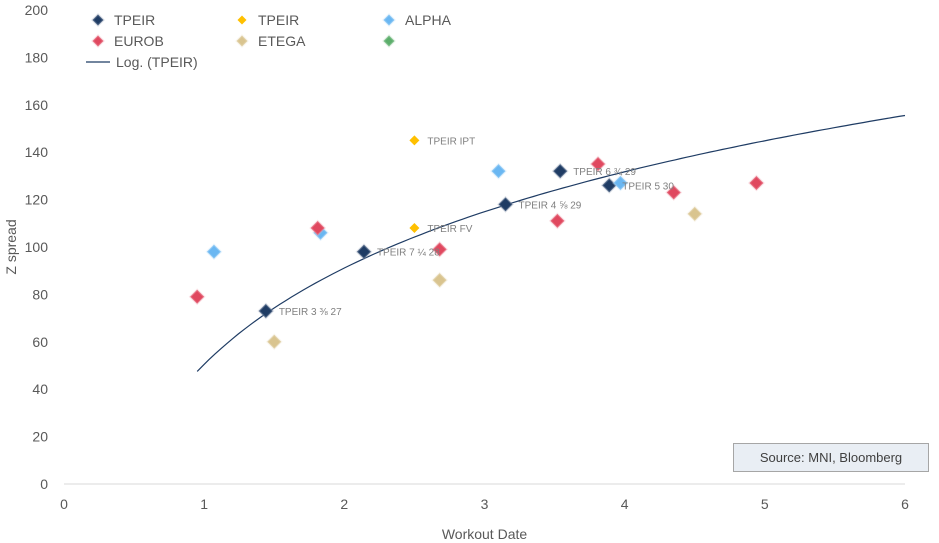 Image resolution: width=939 pixels, height=543 pixels. What do you see at coordinates (550, 205) in the screenshot?
I see `point-annotation: TPEIR 4 ⅝ 29` at bounding box center [550, 205].